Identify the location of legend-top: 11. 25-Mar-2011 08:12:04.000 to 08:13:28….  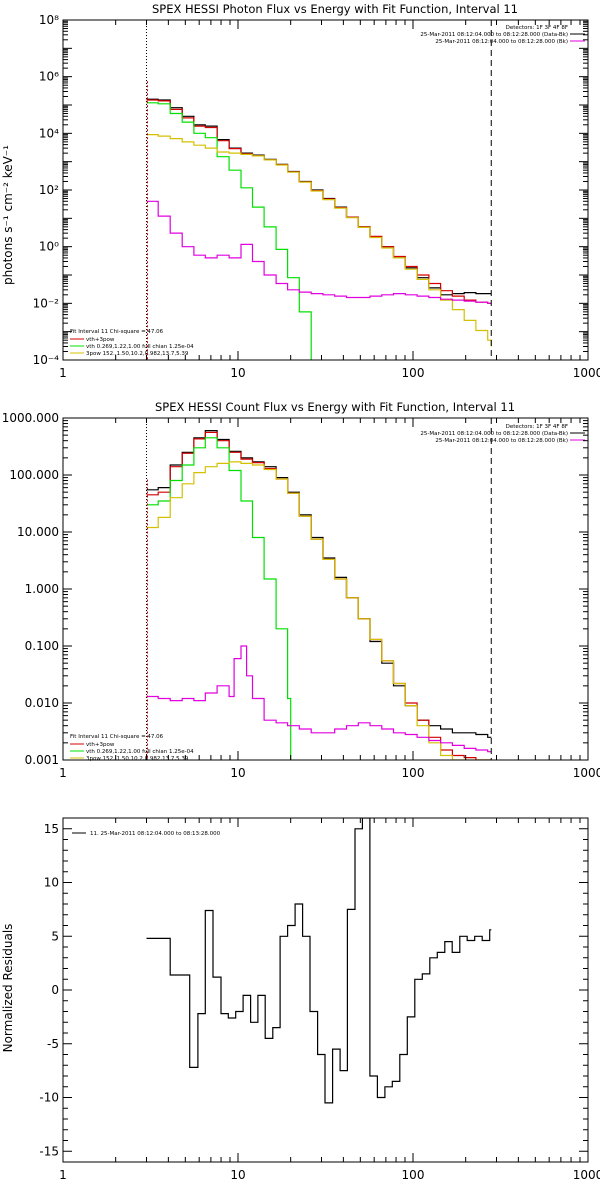
(146, 834).